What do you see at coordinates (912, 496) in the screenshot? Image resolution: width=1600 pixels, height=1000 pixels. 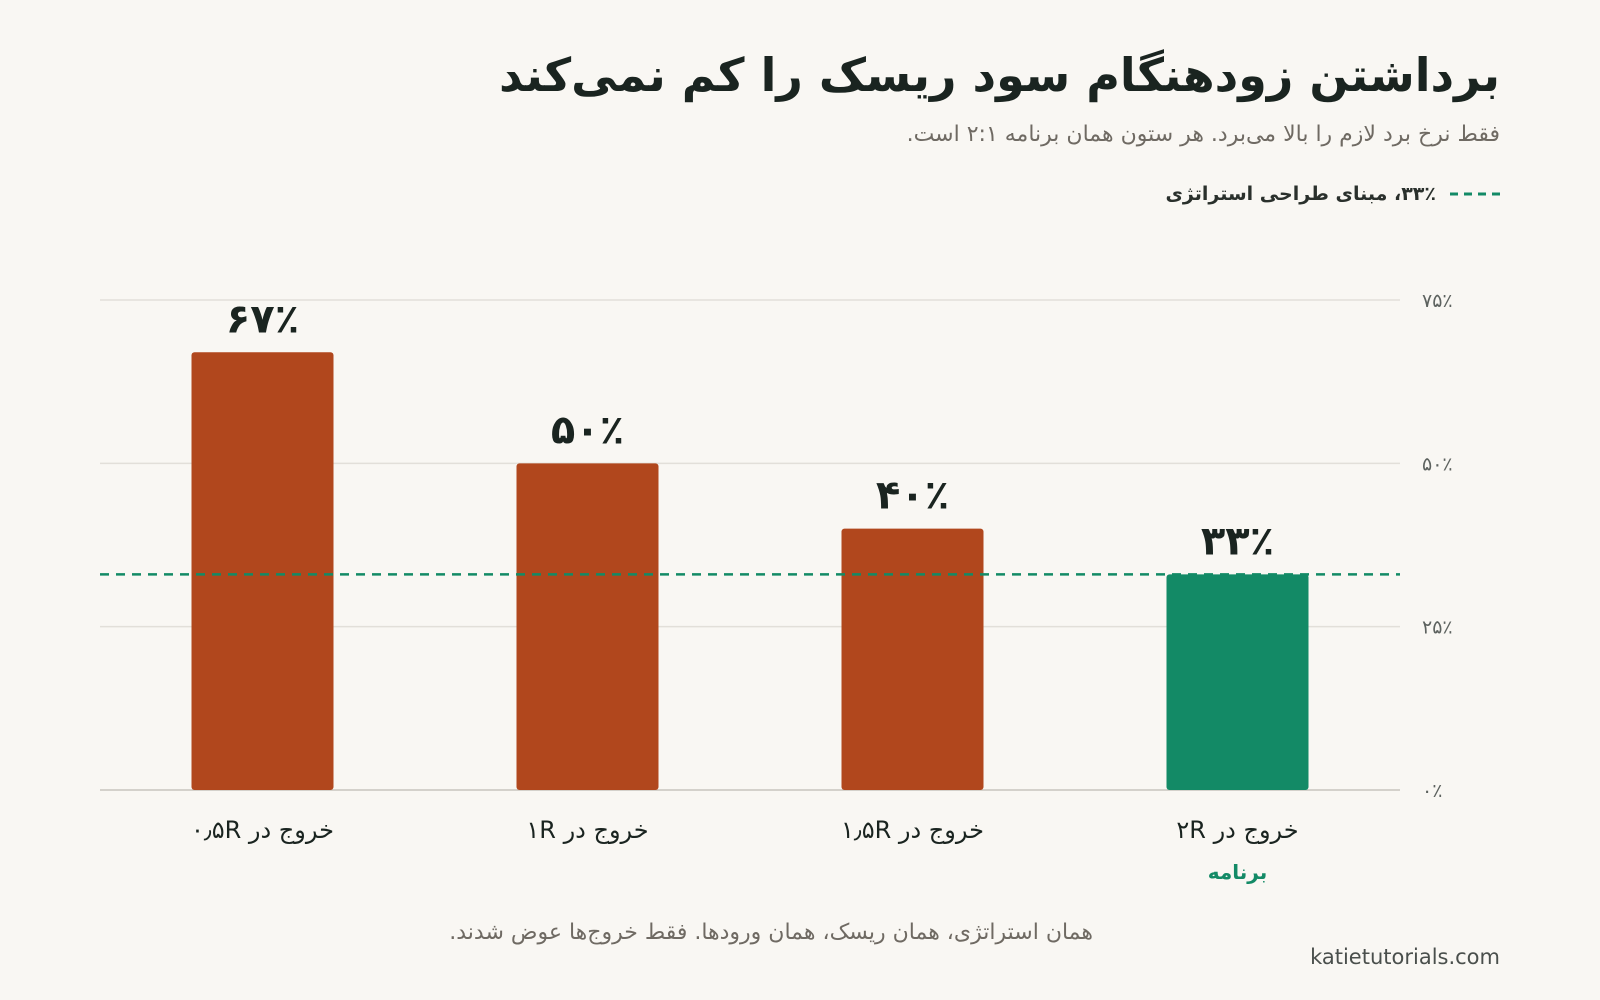 I see `bar-value-label: ۴۰٪` at bounding box center [912, 496].